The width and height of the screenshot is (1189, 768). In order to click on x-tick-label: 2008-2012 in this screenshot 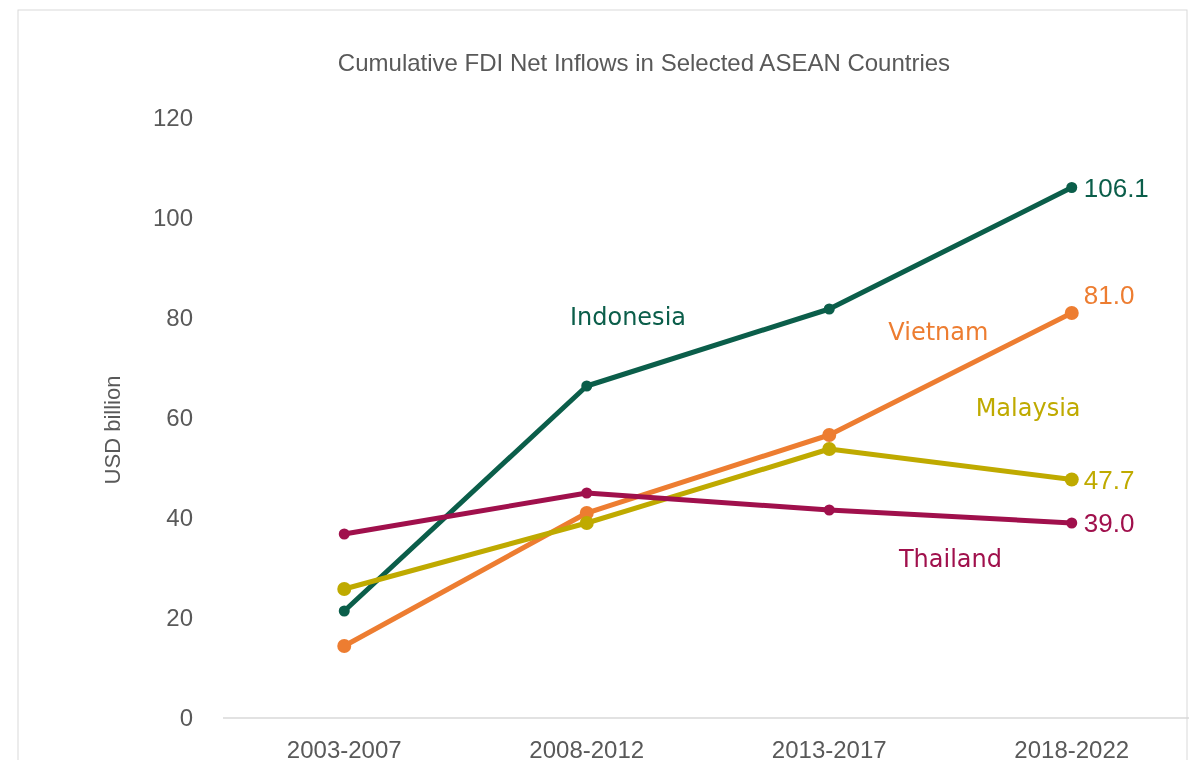, I will do `click(587, 749)`.